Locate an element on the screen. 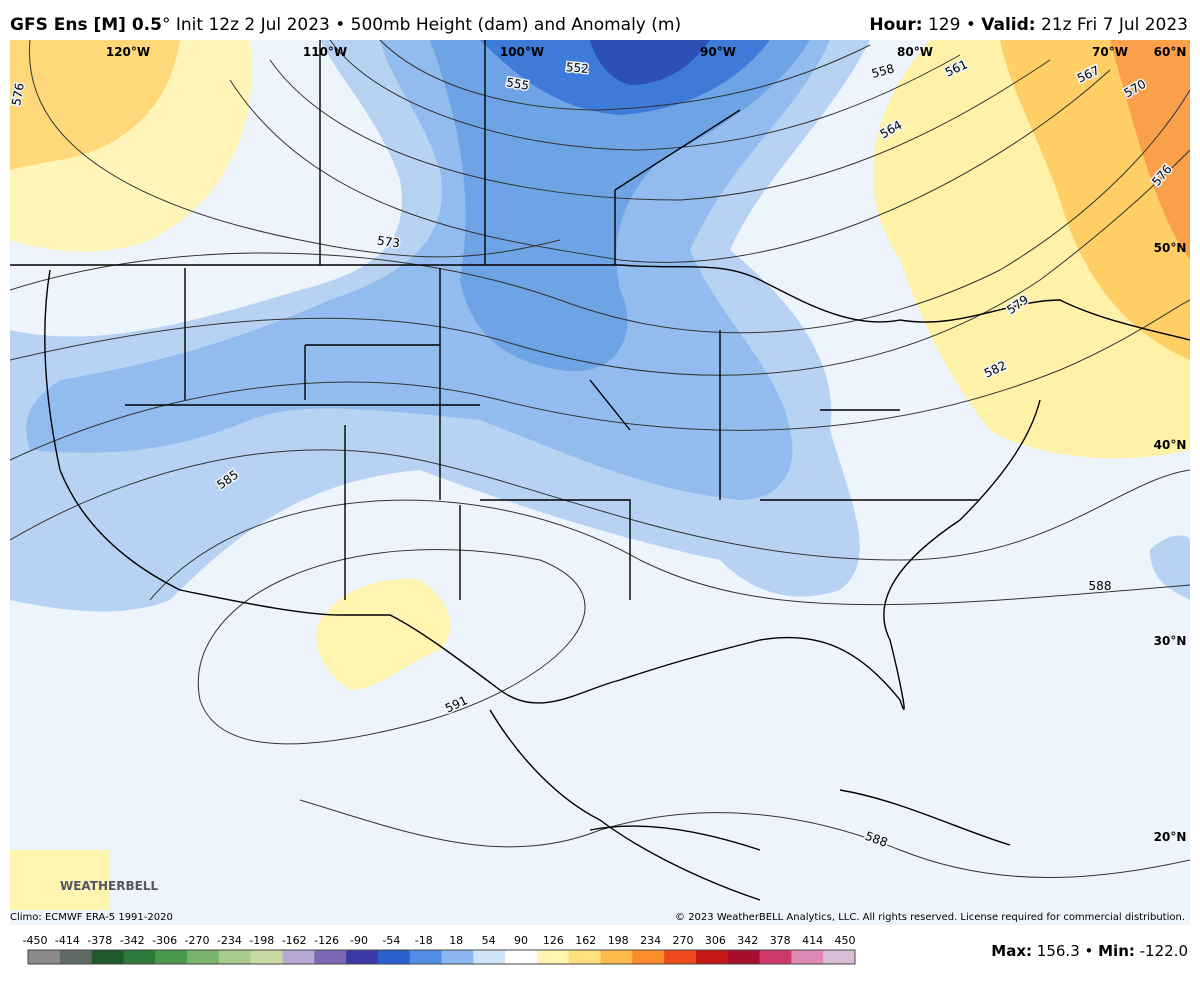 The image size is (1200, 989). colorbar-tick-label: -234 is located at coordinates (229, 940).